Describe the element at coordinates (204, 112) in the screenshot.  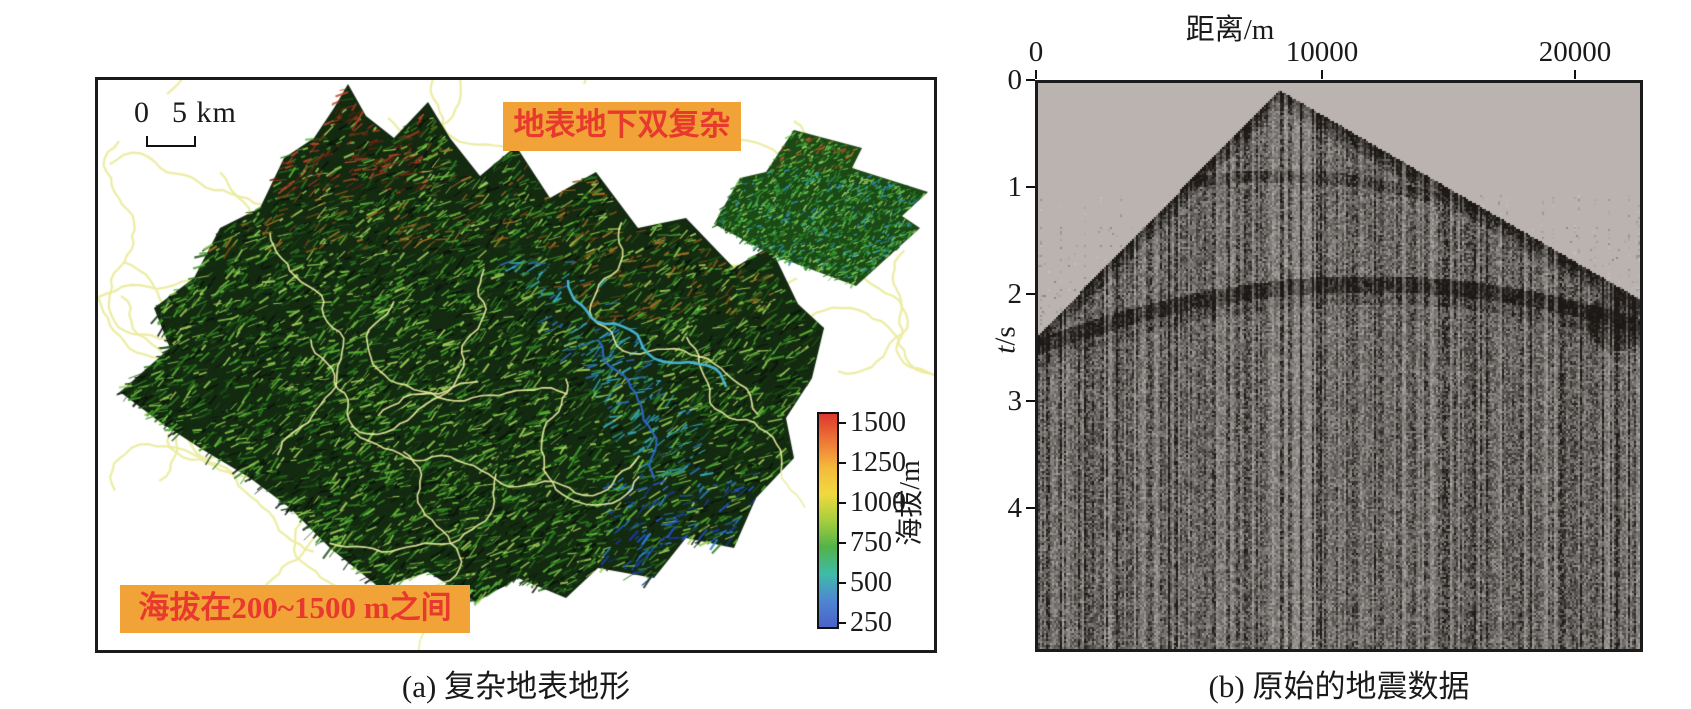
I see `scale-bar-five-km: 5 km` at that location.